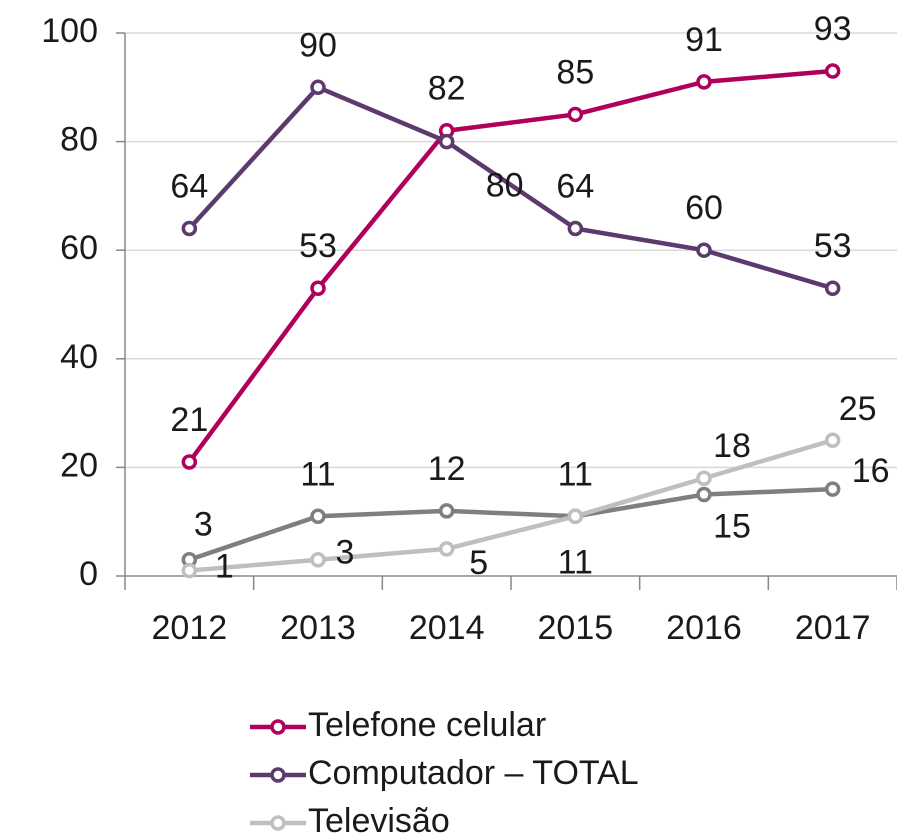 The image size is (897, 838). I want to click on data-label: 18, so click(732, 446).